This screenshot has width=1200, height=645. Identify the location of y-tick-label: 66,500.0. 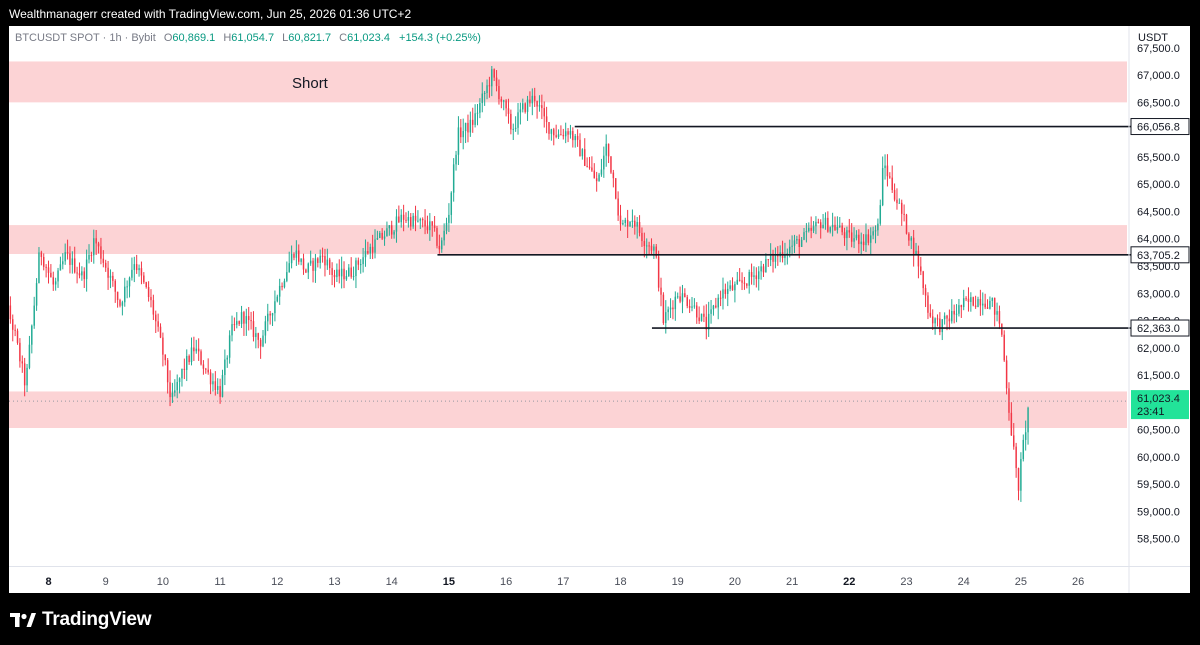
(1158, 103).